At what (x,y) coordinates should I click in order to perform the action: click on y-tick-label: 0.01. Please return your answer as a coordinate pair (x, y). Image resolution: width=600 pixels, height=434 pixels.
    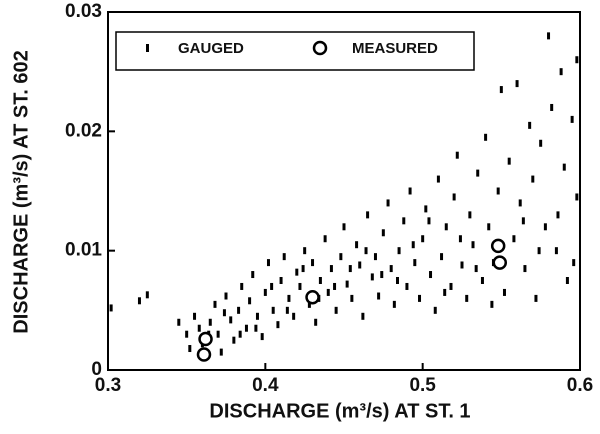
    Looking at the image, I should click on (83, 250).